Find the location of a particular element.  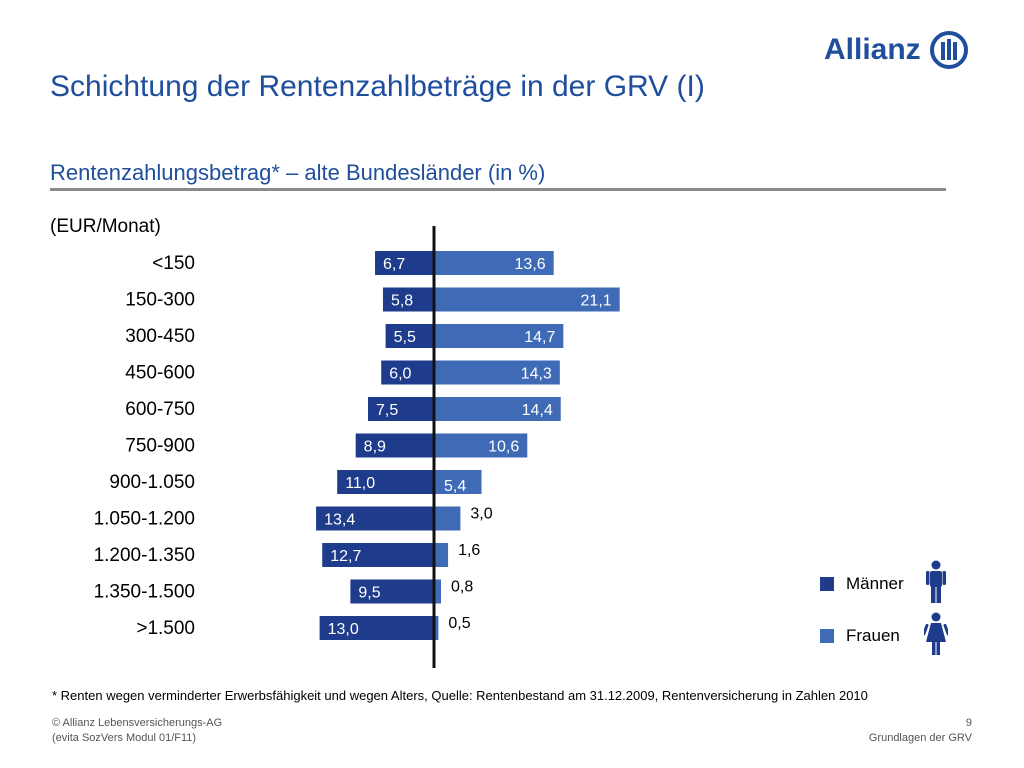

data-label-men: 8,9 is located at coordinates (375, 447).